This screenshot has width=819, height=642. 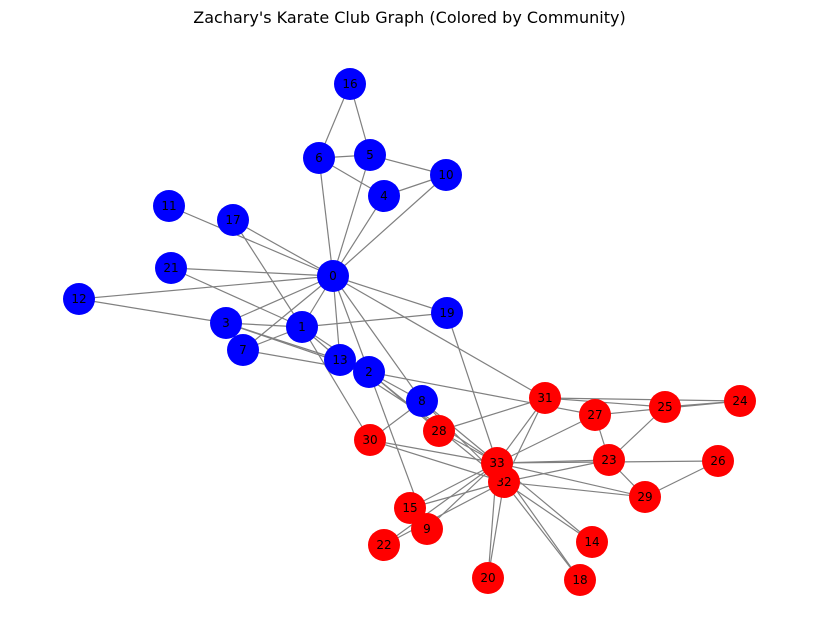 I want to click on node-22: 22, so click(x=384, y=545).